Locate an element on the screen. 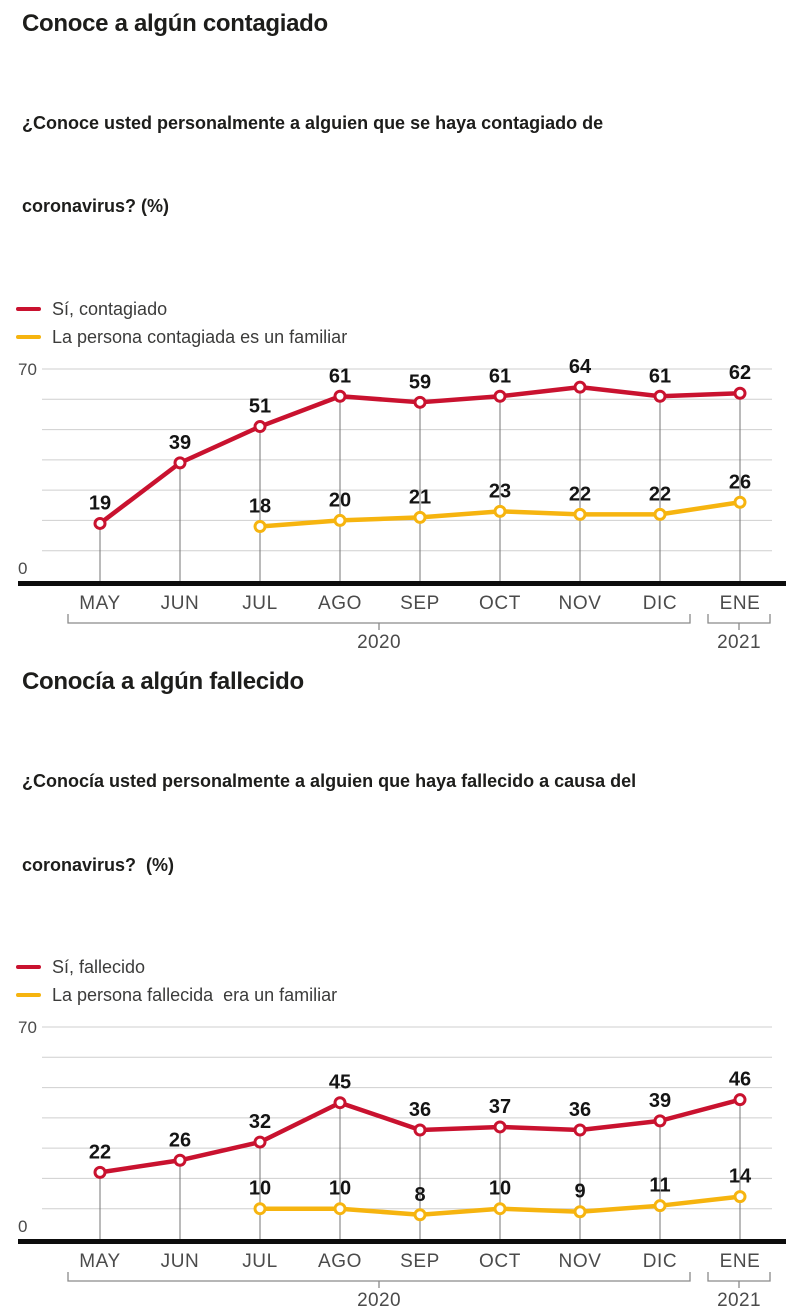 The image size is (800, 1310). data-label: 45 is located at coordinates (340, 1083).